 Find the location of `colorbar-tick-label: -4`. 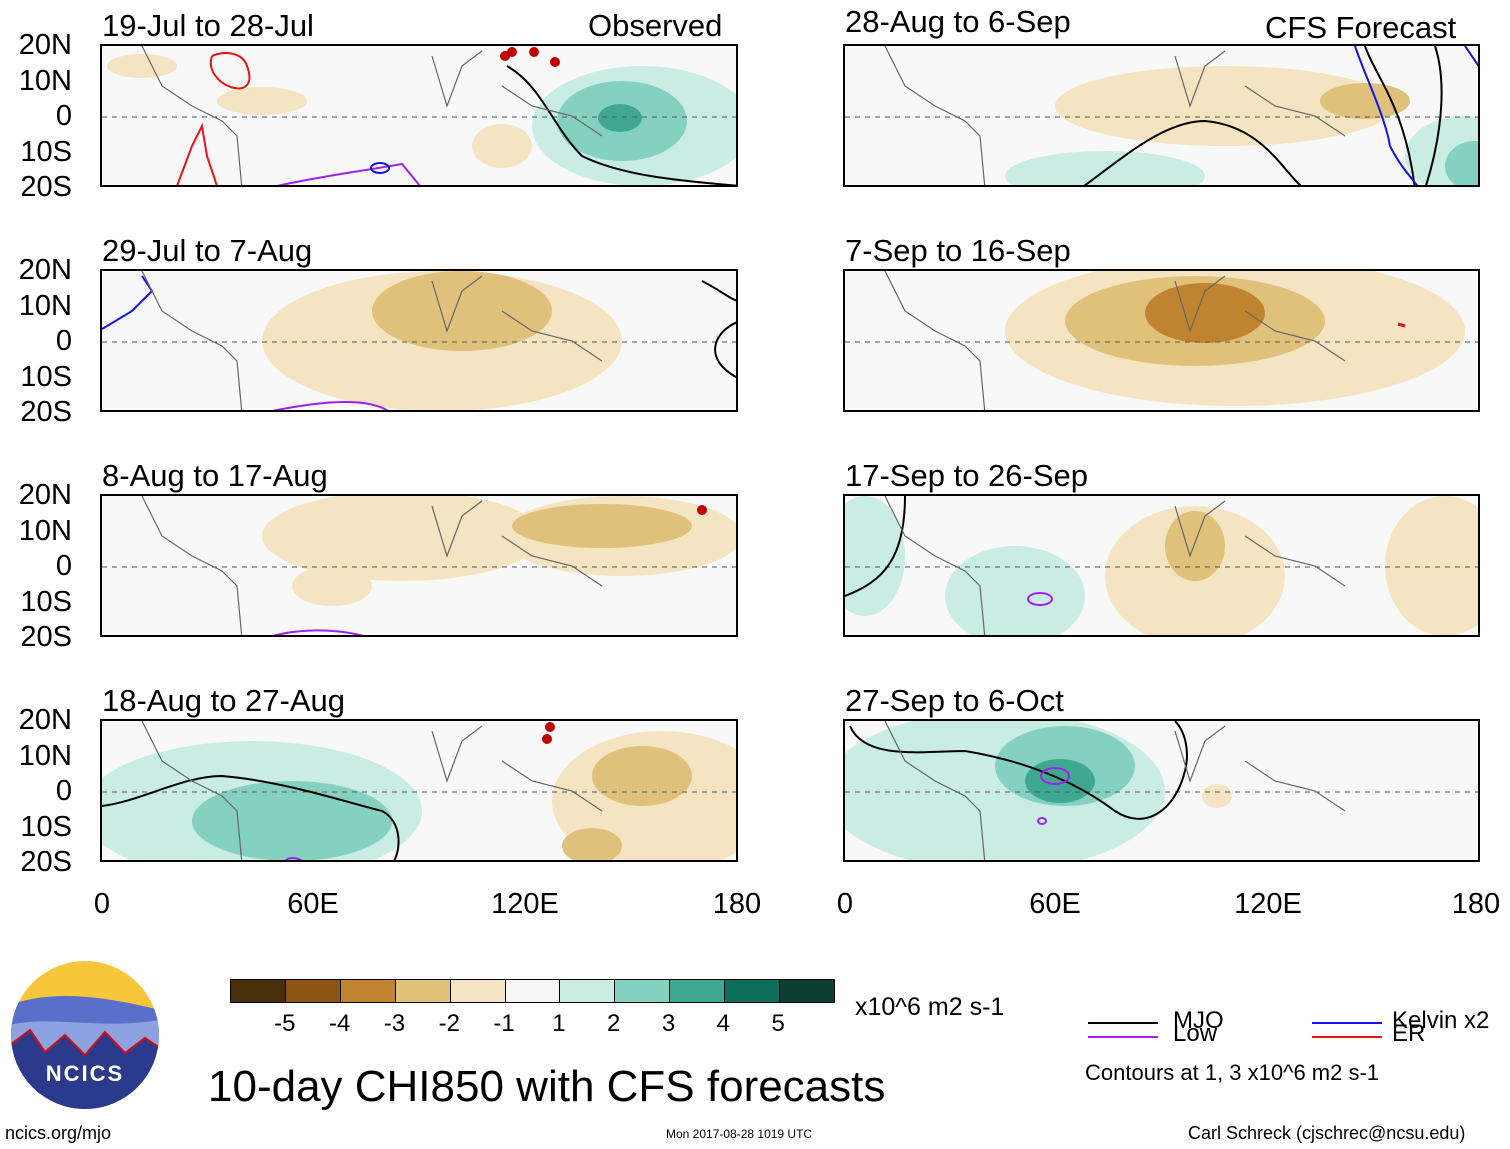

colorbar-tick-label: -4 is located at coordinates (339, 1023).